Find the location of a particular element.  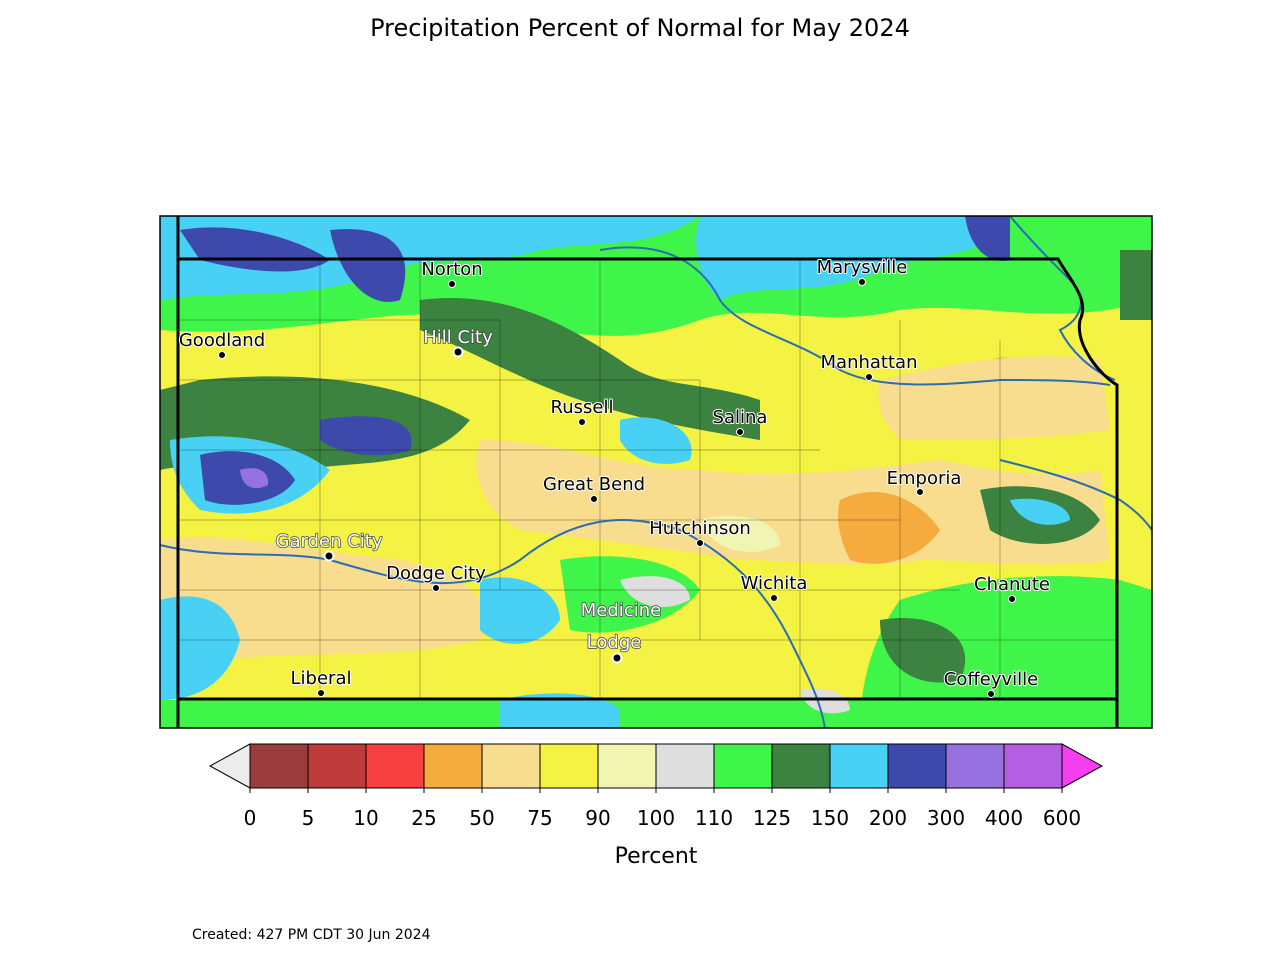

city-label: Russell is located at coordinates (582, 407).